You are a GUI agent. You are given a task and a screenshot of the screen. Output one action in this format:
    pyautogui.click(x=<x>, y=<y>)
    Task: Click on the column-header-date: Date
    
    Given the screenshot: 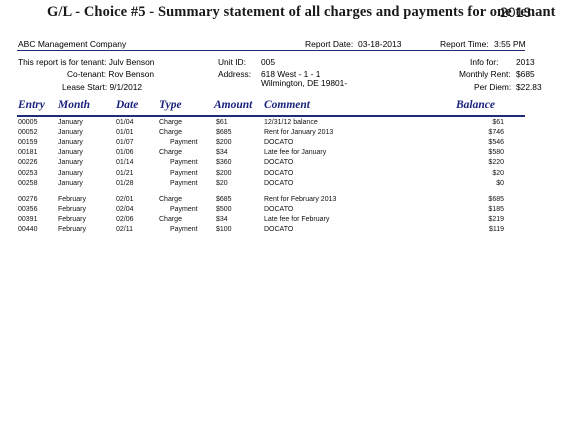 What is the action you would take?
    pyautogui.click(x=127, y=105)
    